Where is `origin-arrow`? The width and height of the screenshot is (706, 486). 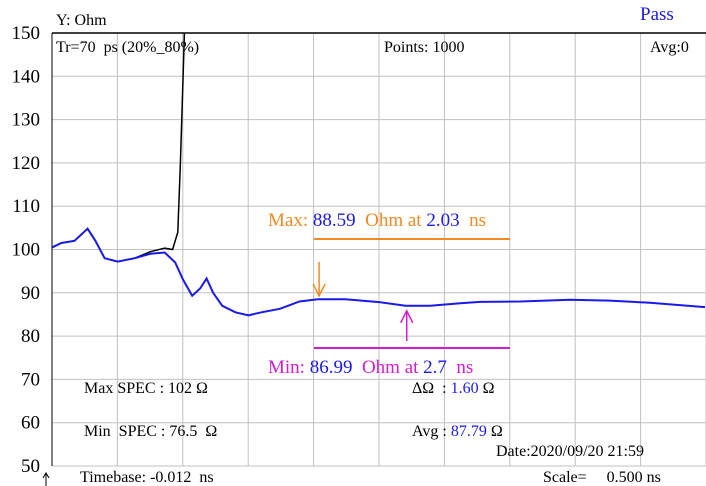 origin-arrow is located at coordinates (46, 479).